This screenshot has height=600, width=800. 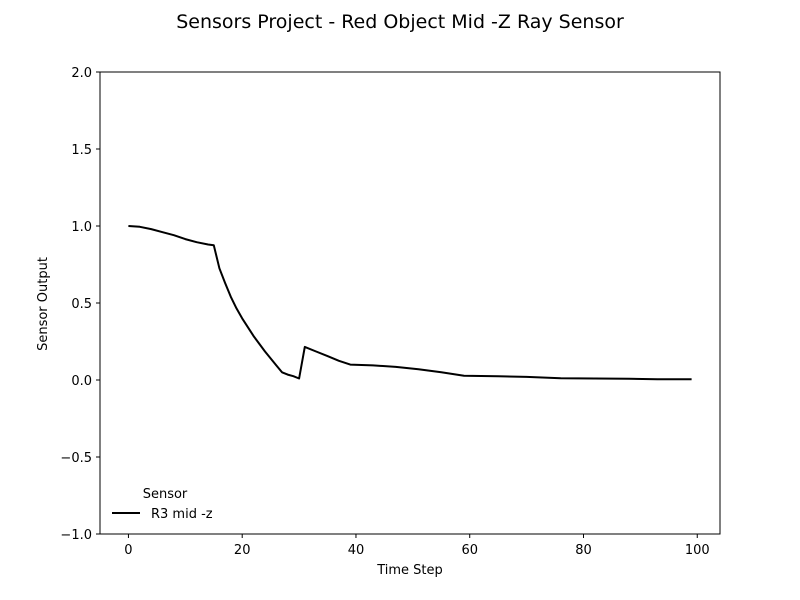 I want to click on x-tick-label: 100, so click(x=697, y=550).